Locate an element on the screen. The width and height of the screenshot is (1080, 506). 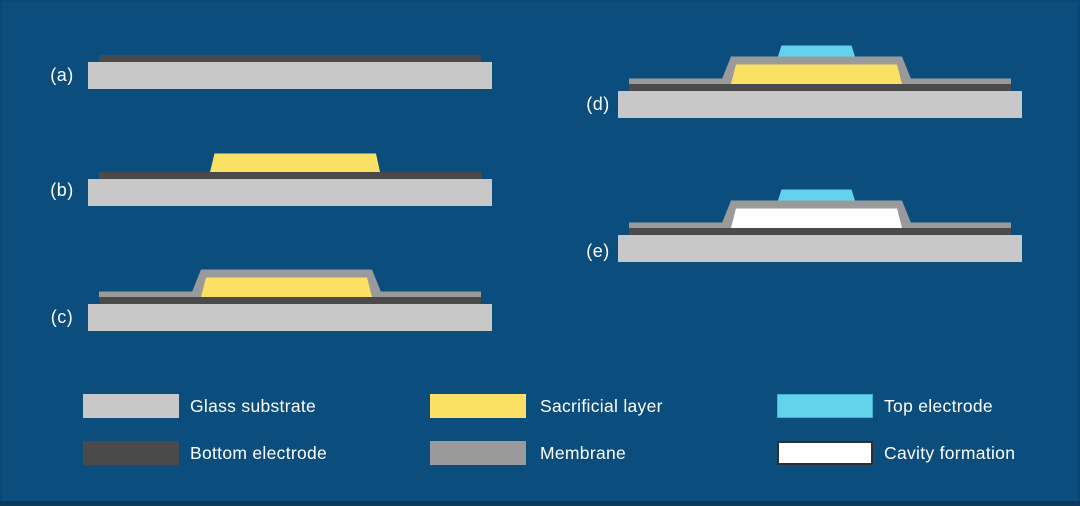
step-e-diagram is located at coordinates (820, 225).